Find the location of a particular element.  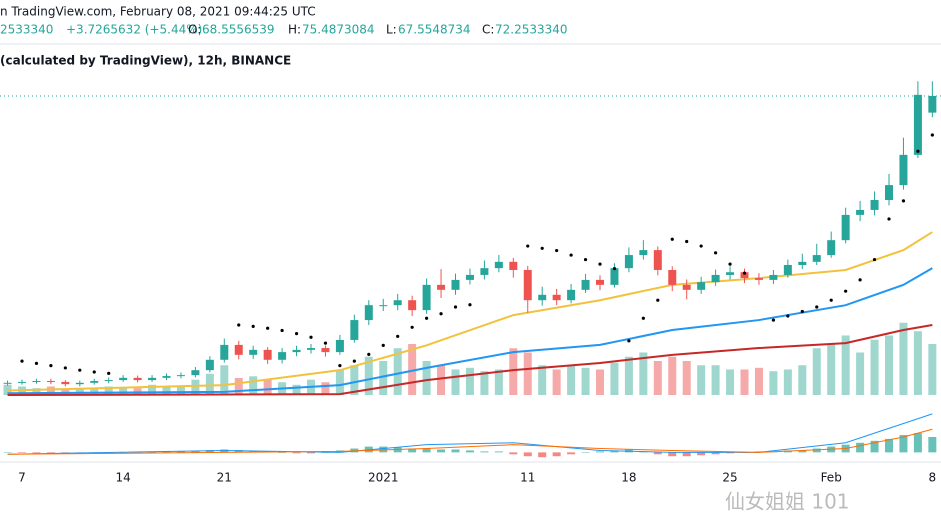

o-value: 68.5556539 is located at coordinates (238, 30).